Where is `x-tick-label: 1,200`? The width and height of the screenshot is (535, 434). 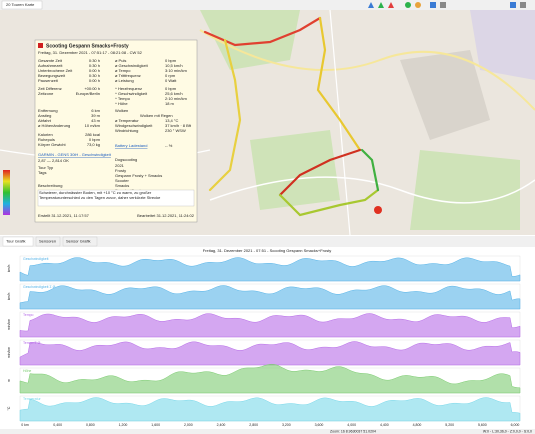 x-tick-label: 1,200 is located at coordinates (123, 425).